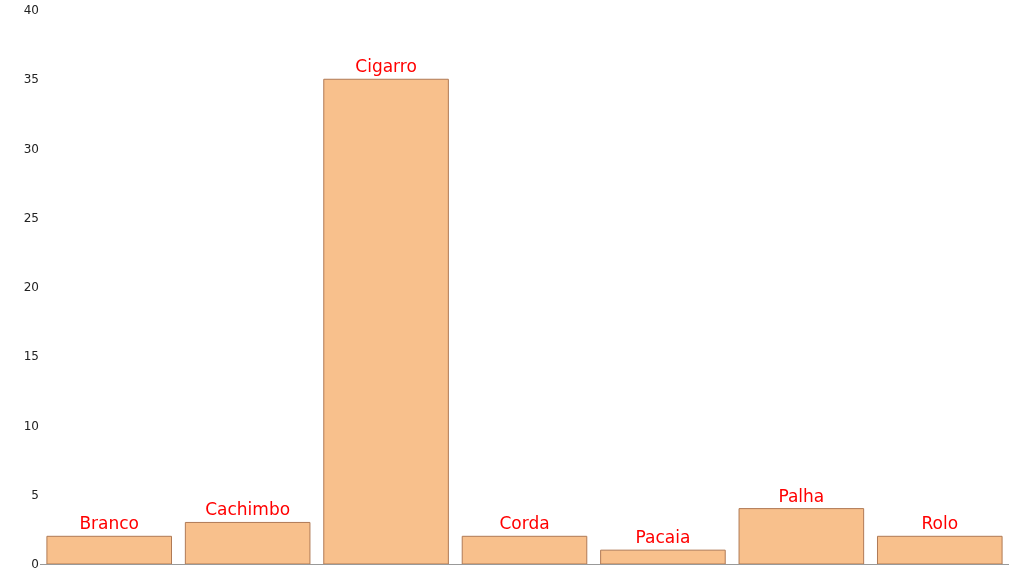 The height and width of the screenshot is (574, 1019). I want to click on x-tick-label: Cigarro, so click(386, 66).